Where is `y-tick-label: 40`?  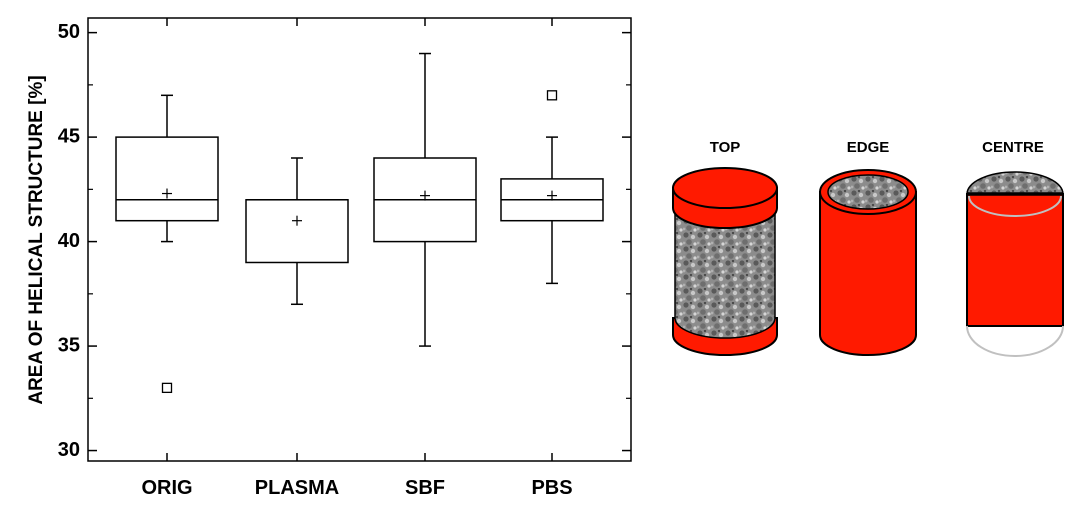
y-tick-label: 40 is located at coordinates (69, 241).